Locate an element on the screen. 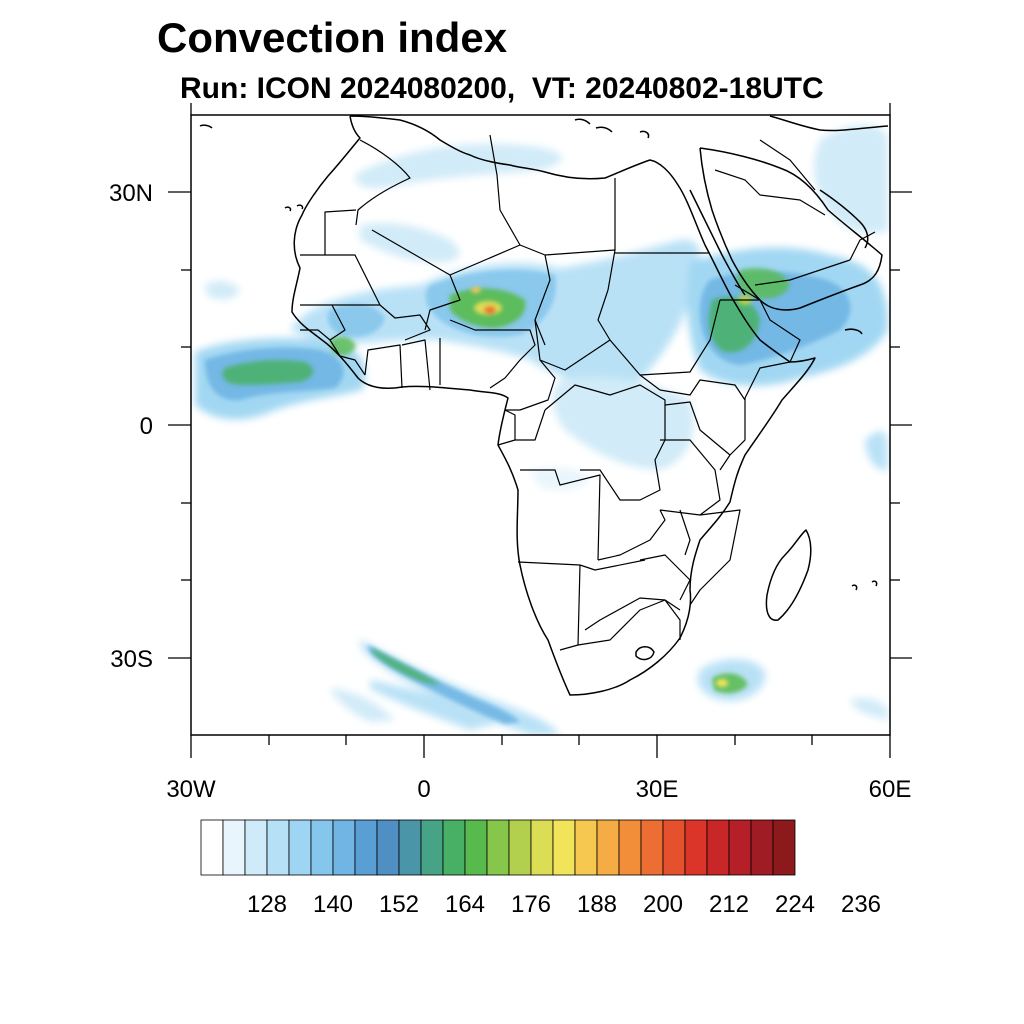  border-uganda-kenya is located at coordinates (697, 436).